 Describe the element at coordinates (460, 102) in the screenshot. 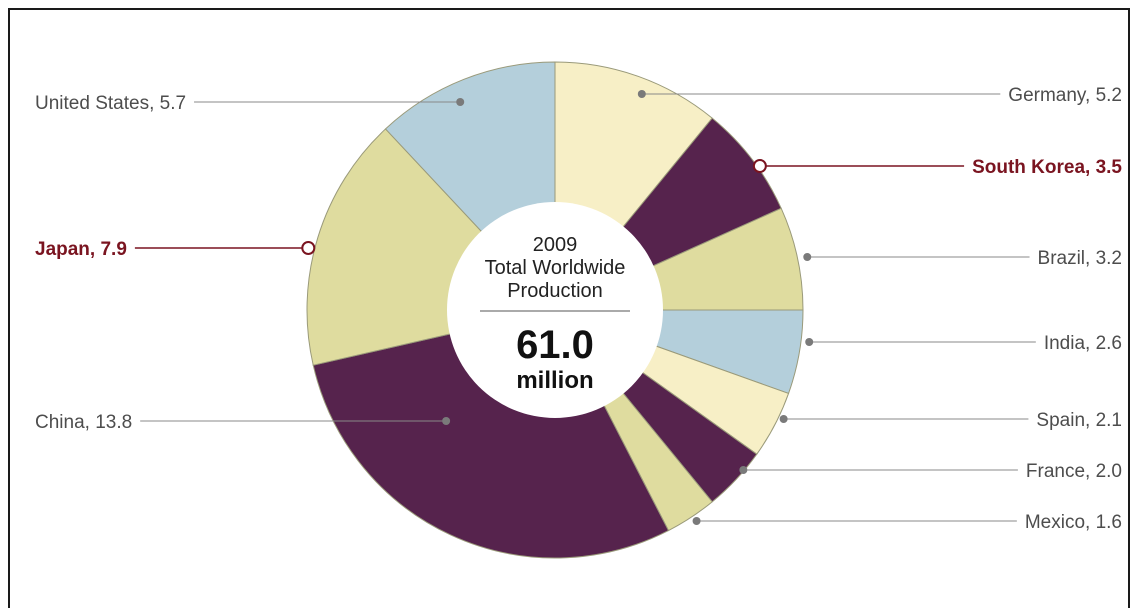

I see `leader-dot-united-states` at that location.